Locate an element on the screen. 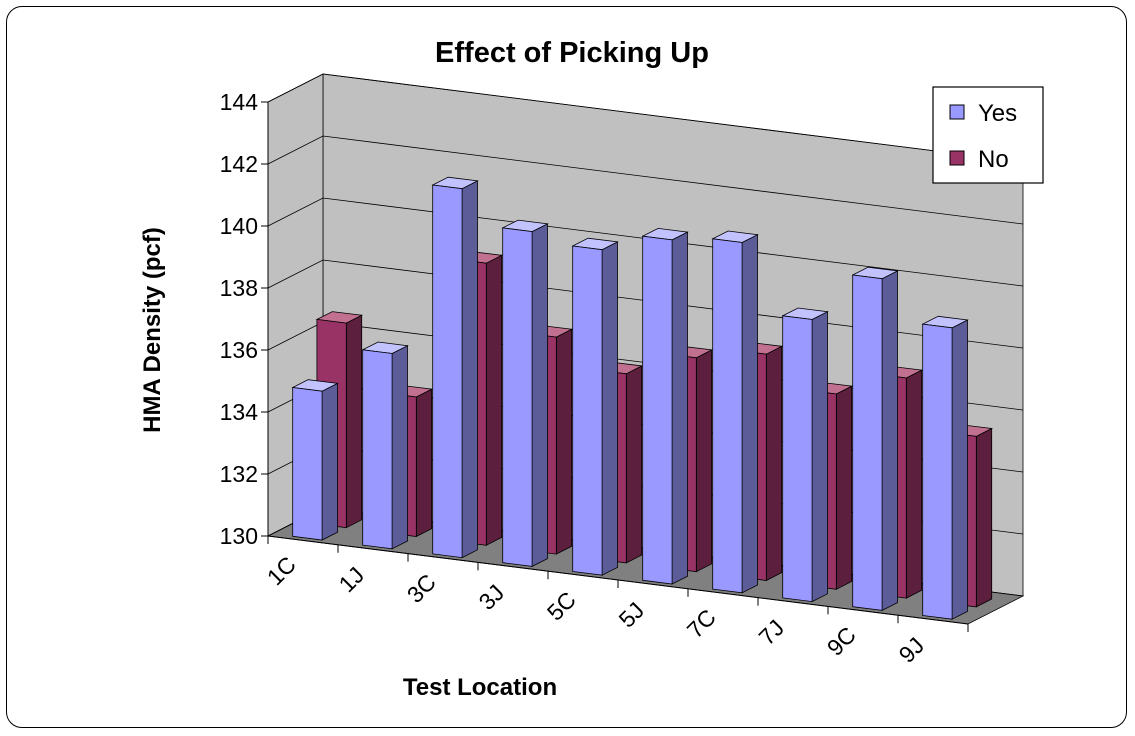 Image resolution: width=1135 pixels, height=736 pixels. bar-yes-1j is located at coordinates (385, 445).